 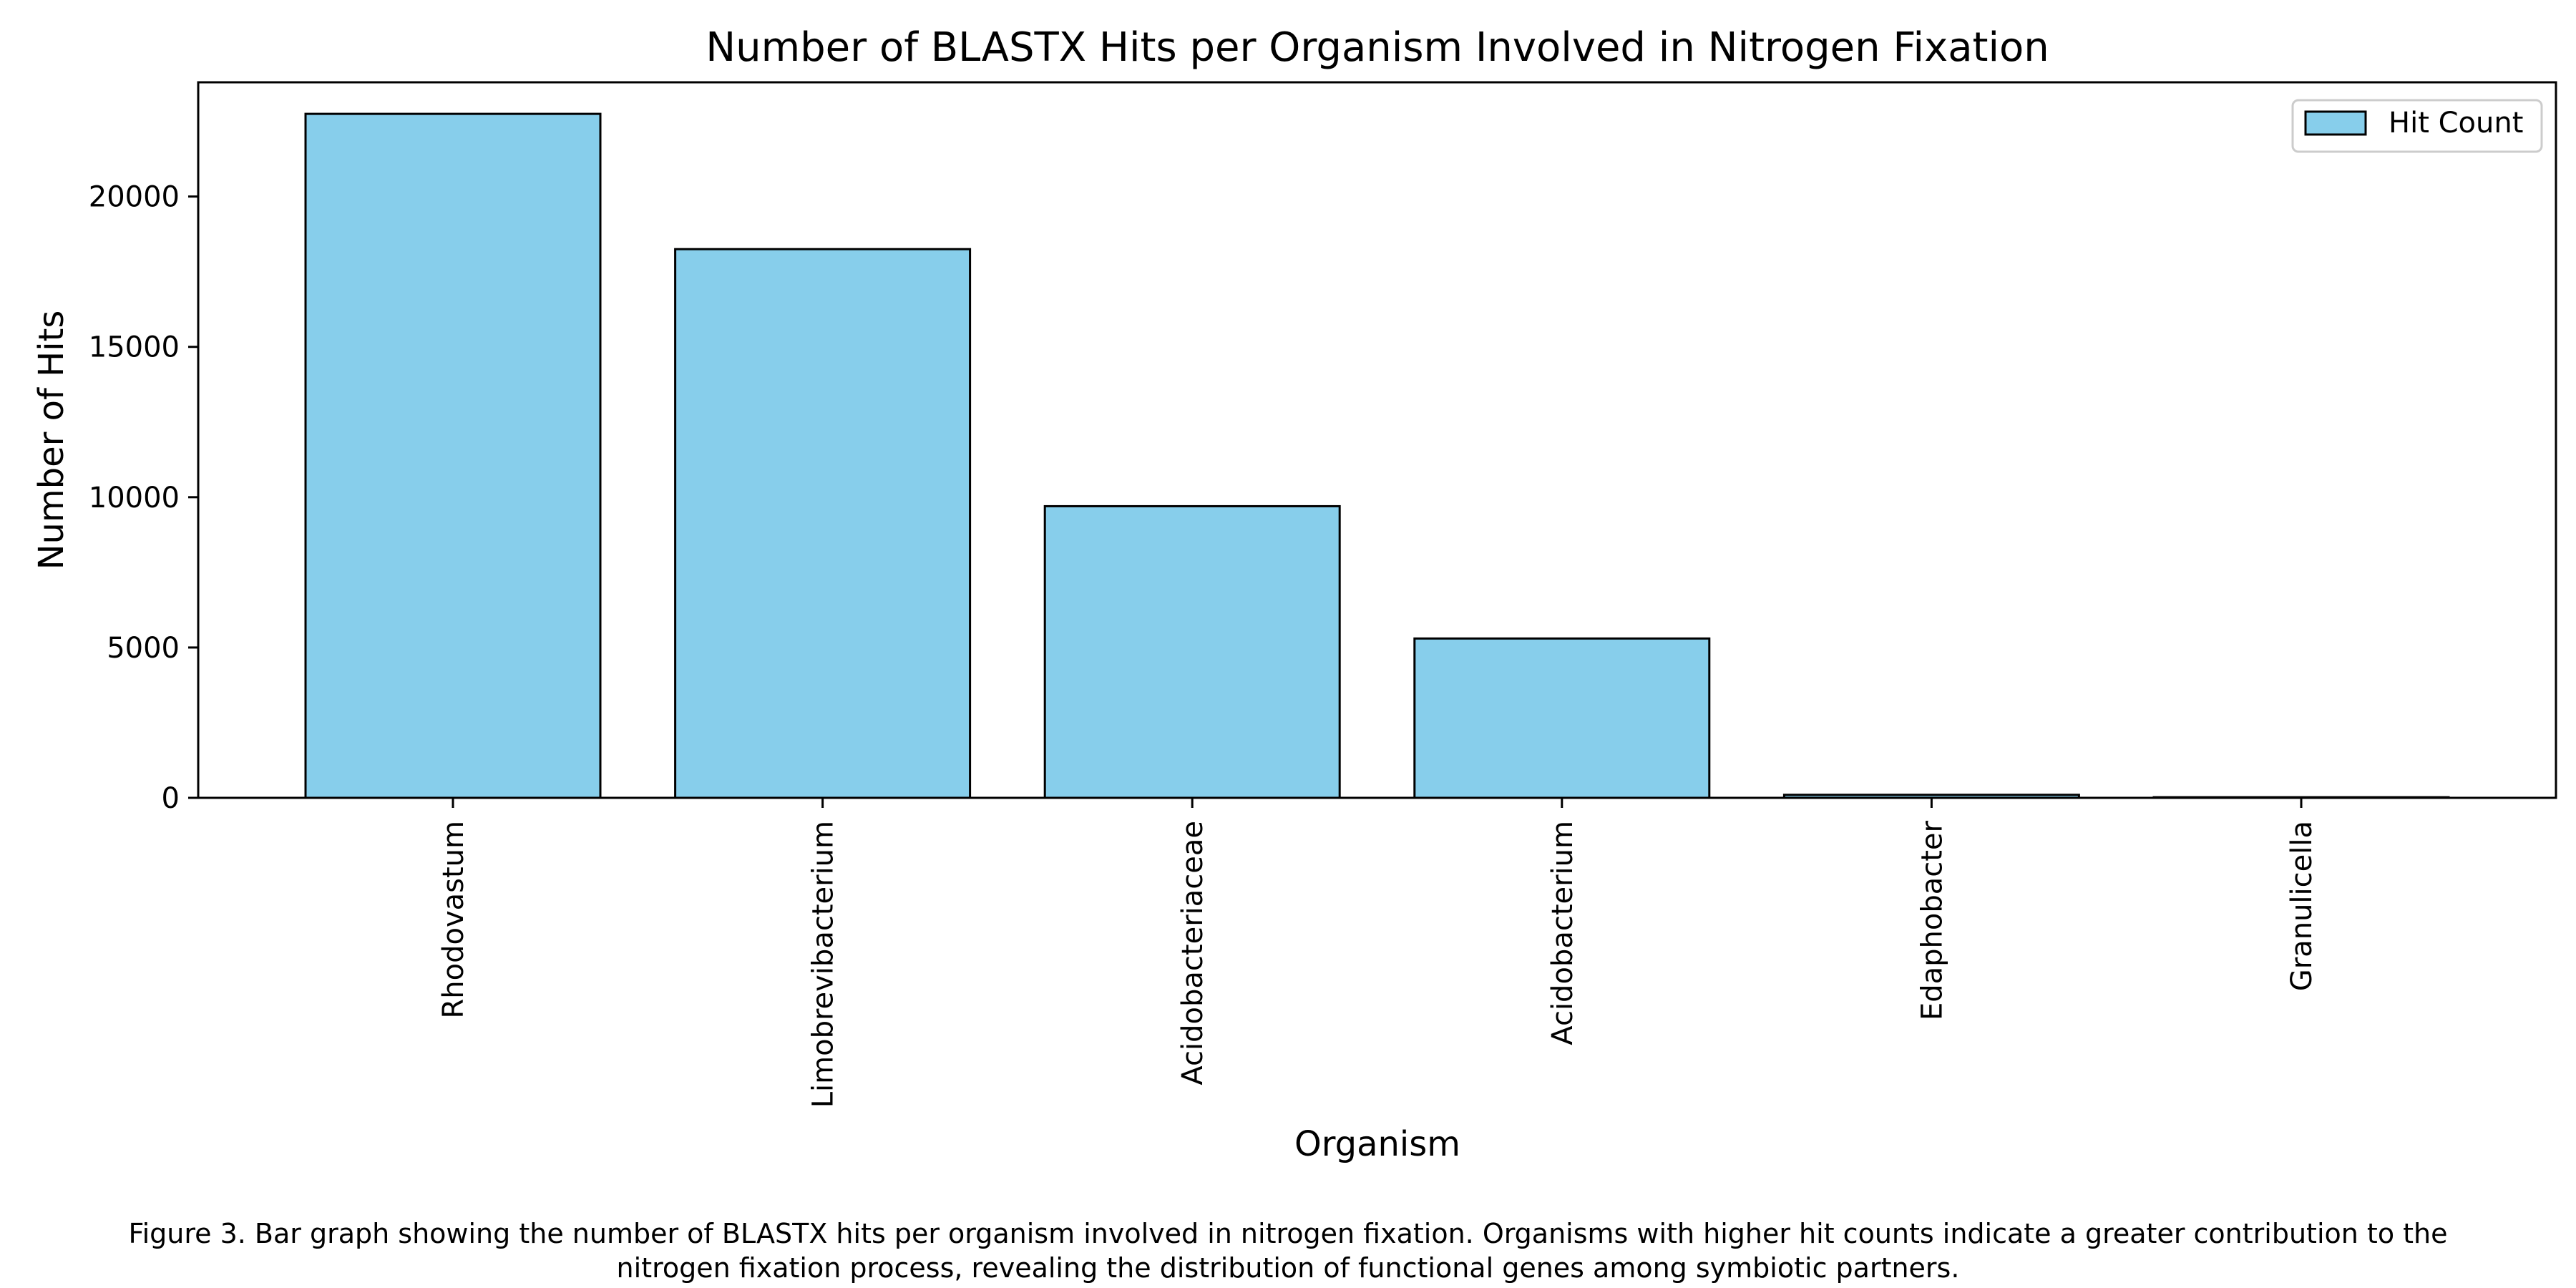 What do you see at coordinates (134, 347) in the screenshot?
I see `y-tick-label: 15000` at bounding box center [134, 347].